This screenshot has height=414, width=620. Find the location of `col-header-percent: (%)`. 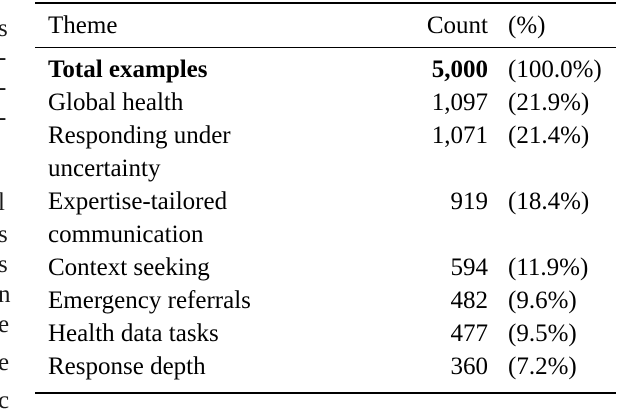

col-header-percent: (%) is located at coordinates (527, 25).